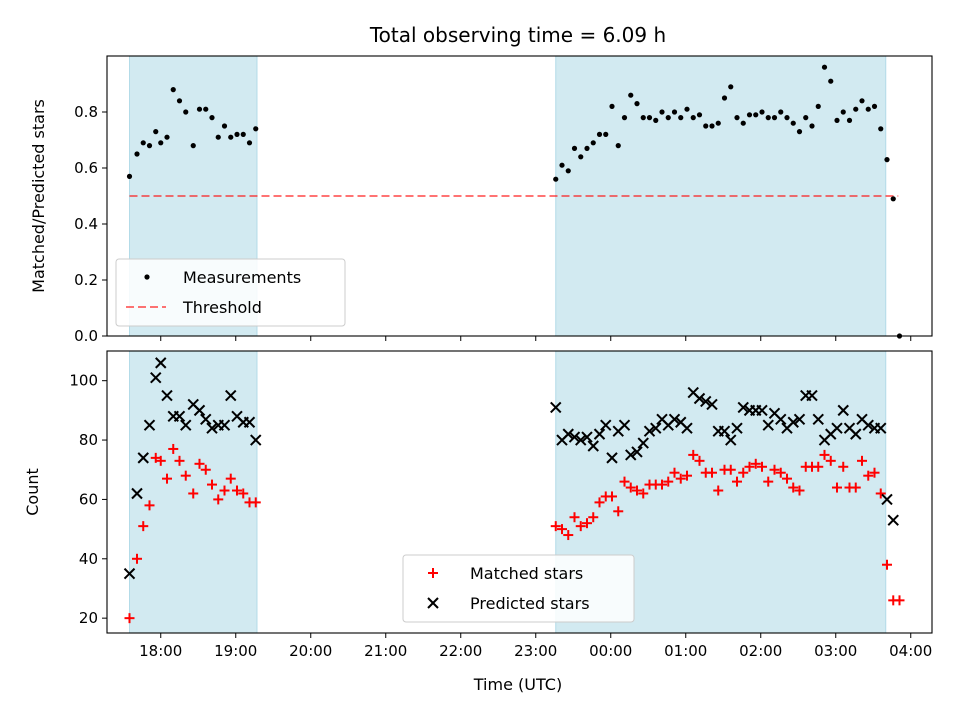 This screenshot has width=960, height=720. What do you see at coordinates (222, 307) in the screenshot?
I see `legend-threshold-label: Threshold` at bounding box center [222, 307].